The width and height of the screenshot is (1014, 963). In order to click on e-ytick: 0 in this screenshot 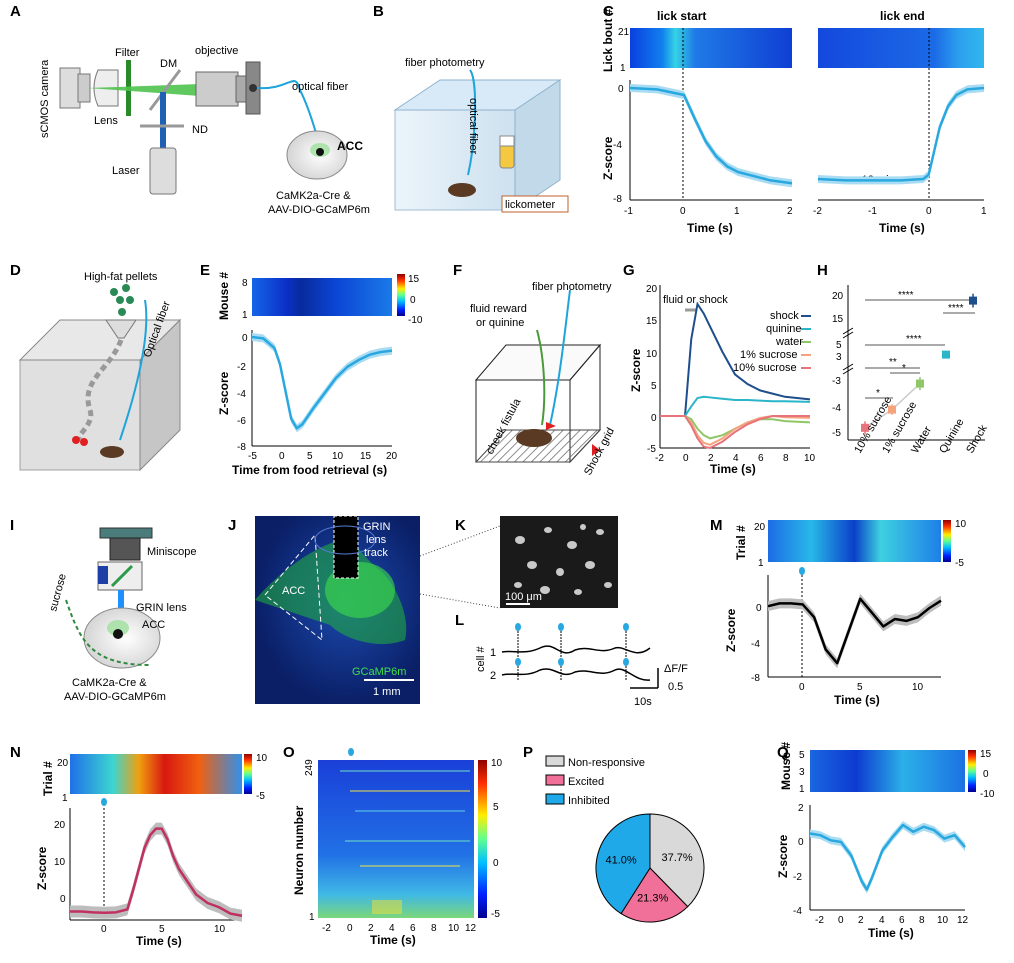, I will do `click(245, 338)`.